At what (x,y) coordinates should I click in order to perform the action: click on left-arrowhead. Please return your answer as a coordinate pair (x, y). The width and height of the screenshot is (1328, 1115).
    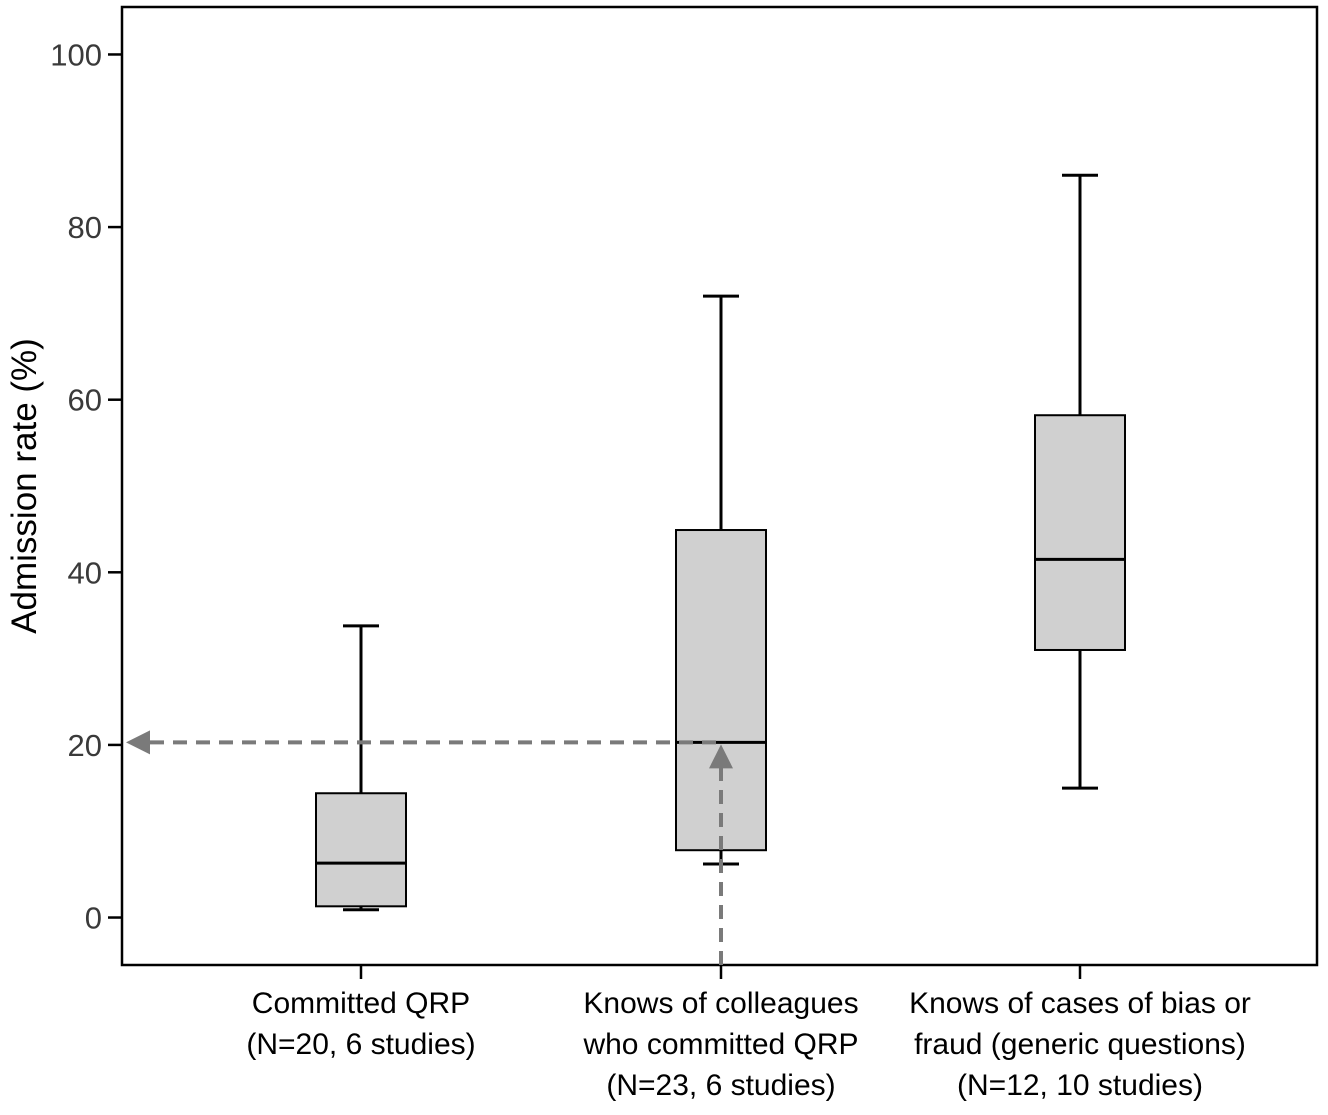
    Looking at the image, I should click on (138, 742).